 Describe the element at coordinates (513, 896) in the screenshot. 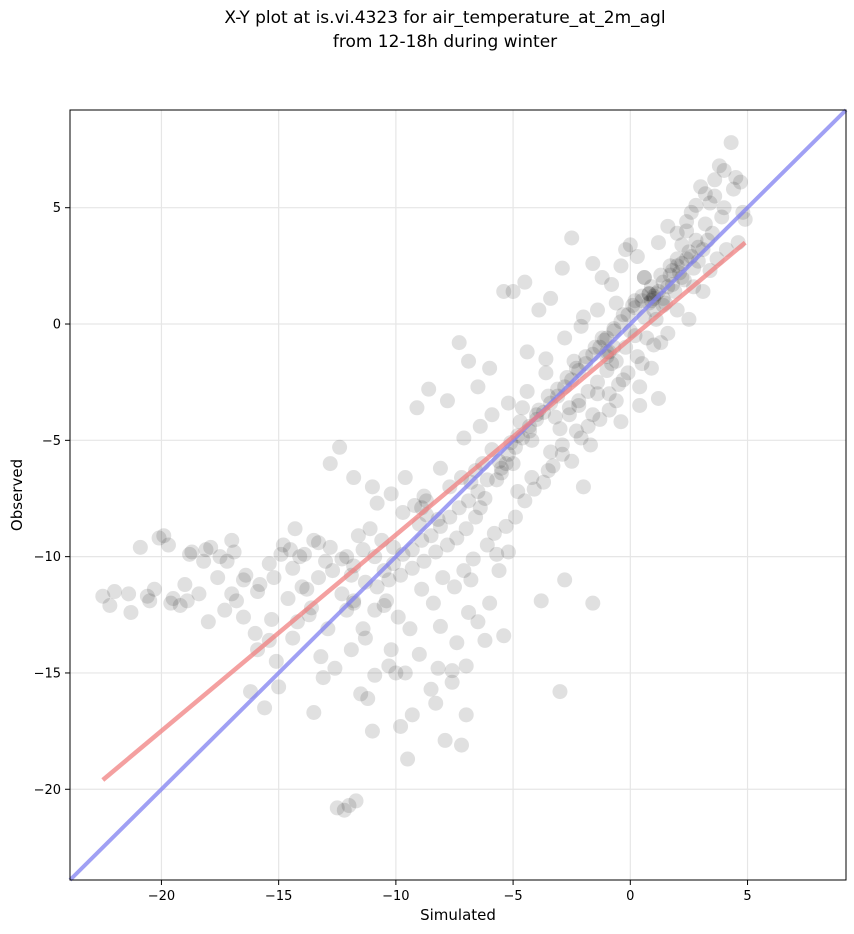

I see `x-tick-label-3: −5` at that location.